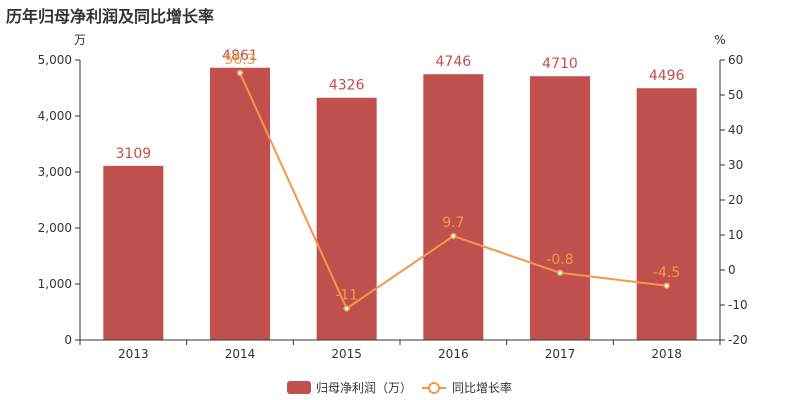 This screenshot has height=400, width=800. What do you see at coordinates (666, 214) in the screenshot?
I see `bar-2018` at bounding box center [666, 214].